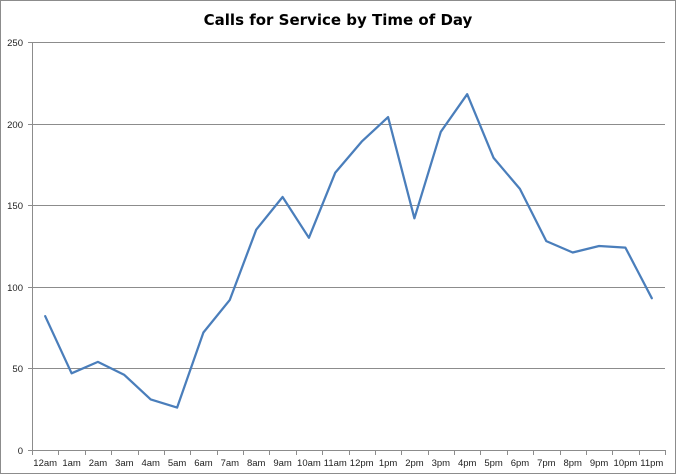  Describe the element at coordinates (362, 463) in the screenshot. I see `x-tick-label: 12pm` at that location.